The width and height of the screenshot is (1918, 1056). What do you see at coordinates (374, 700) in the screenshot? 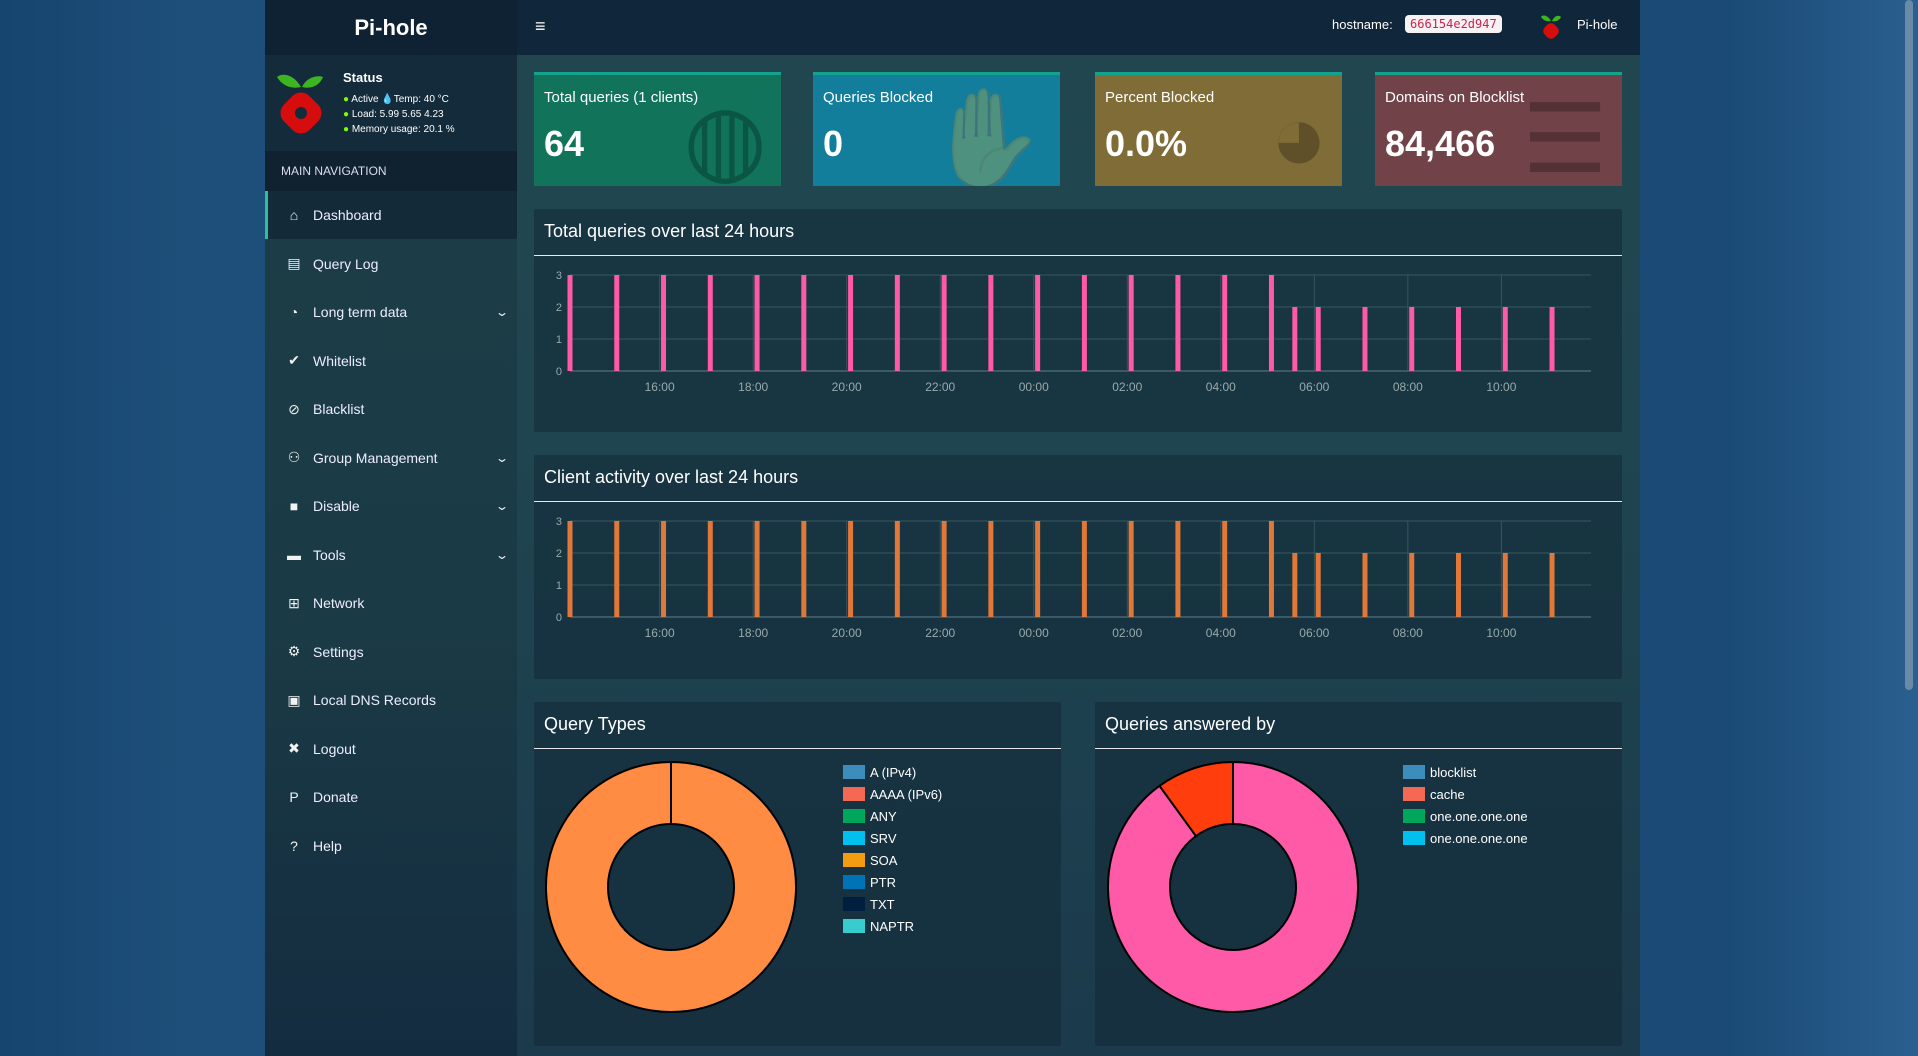
I see `sidebar-item-label: Local DNS Records` at bounding box center [374, 700].